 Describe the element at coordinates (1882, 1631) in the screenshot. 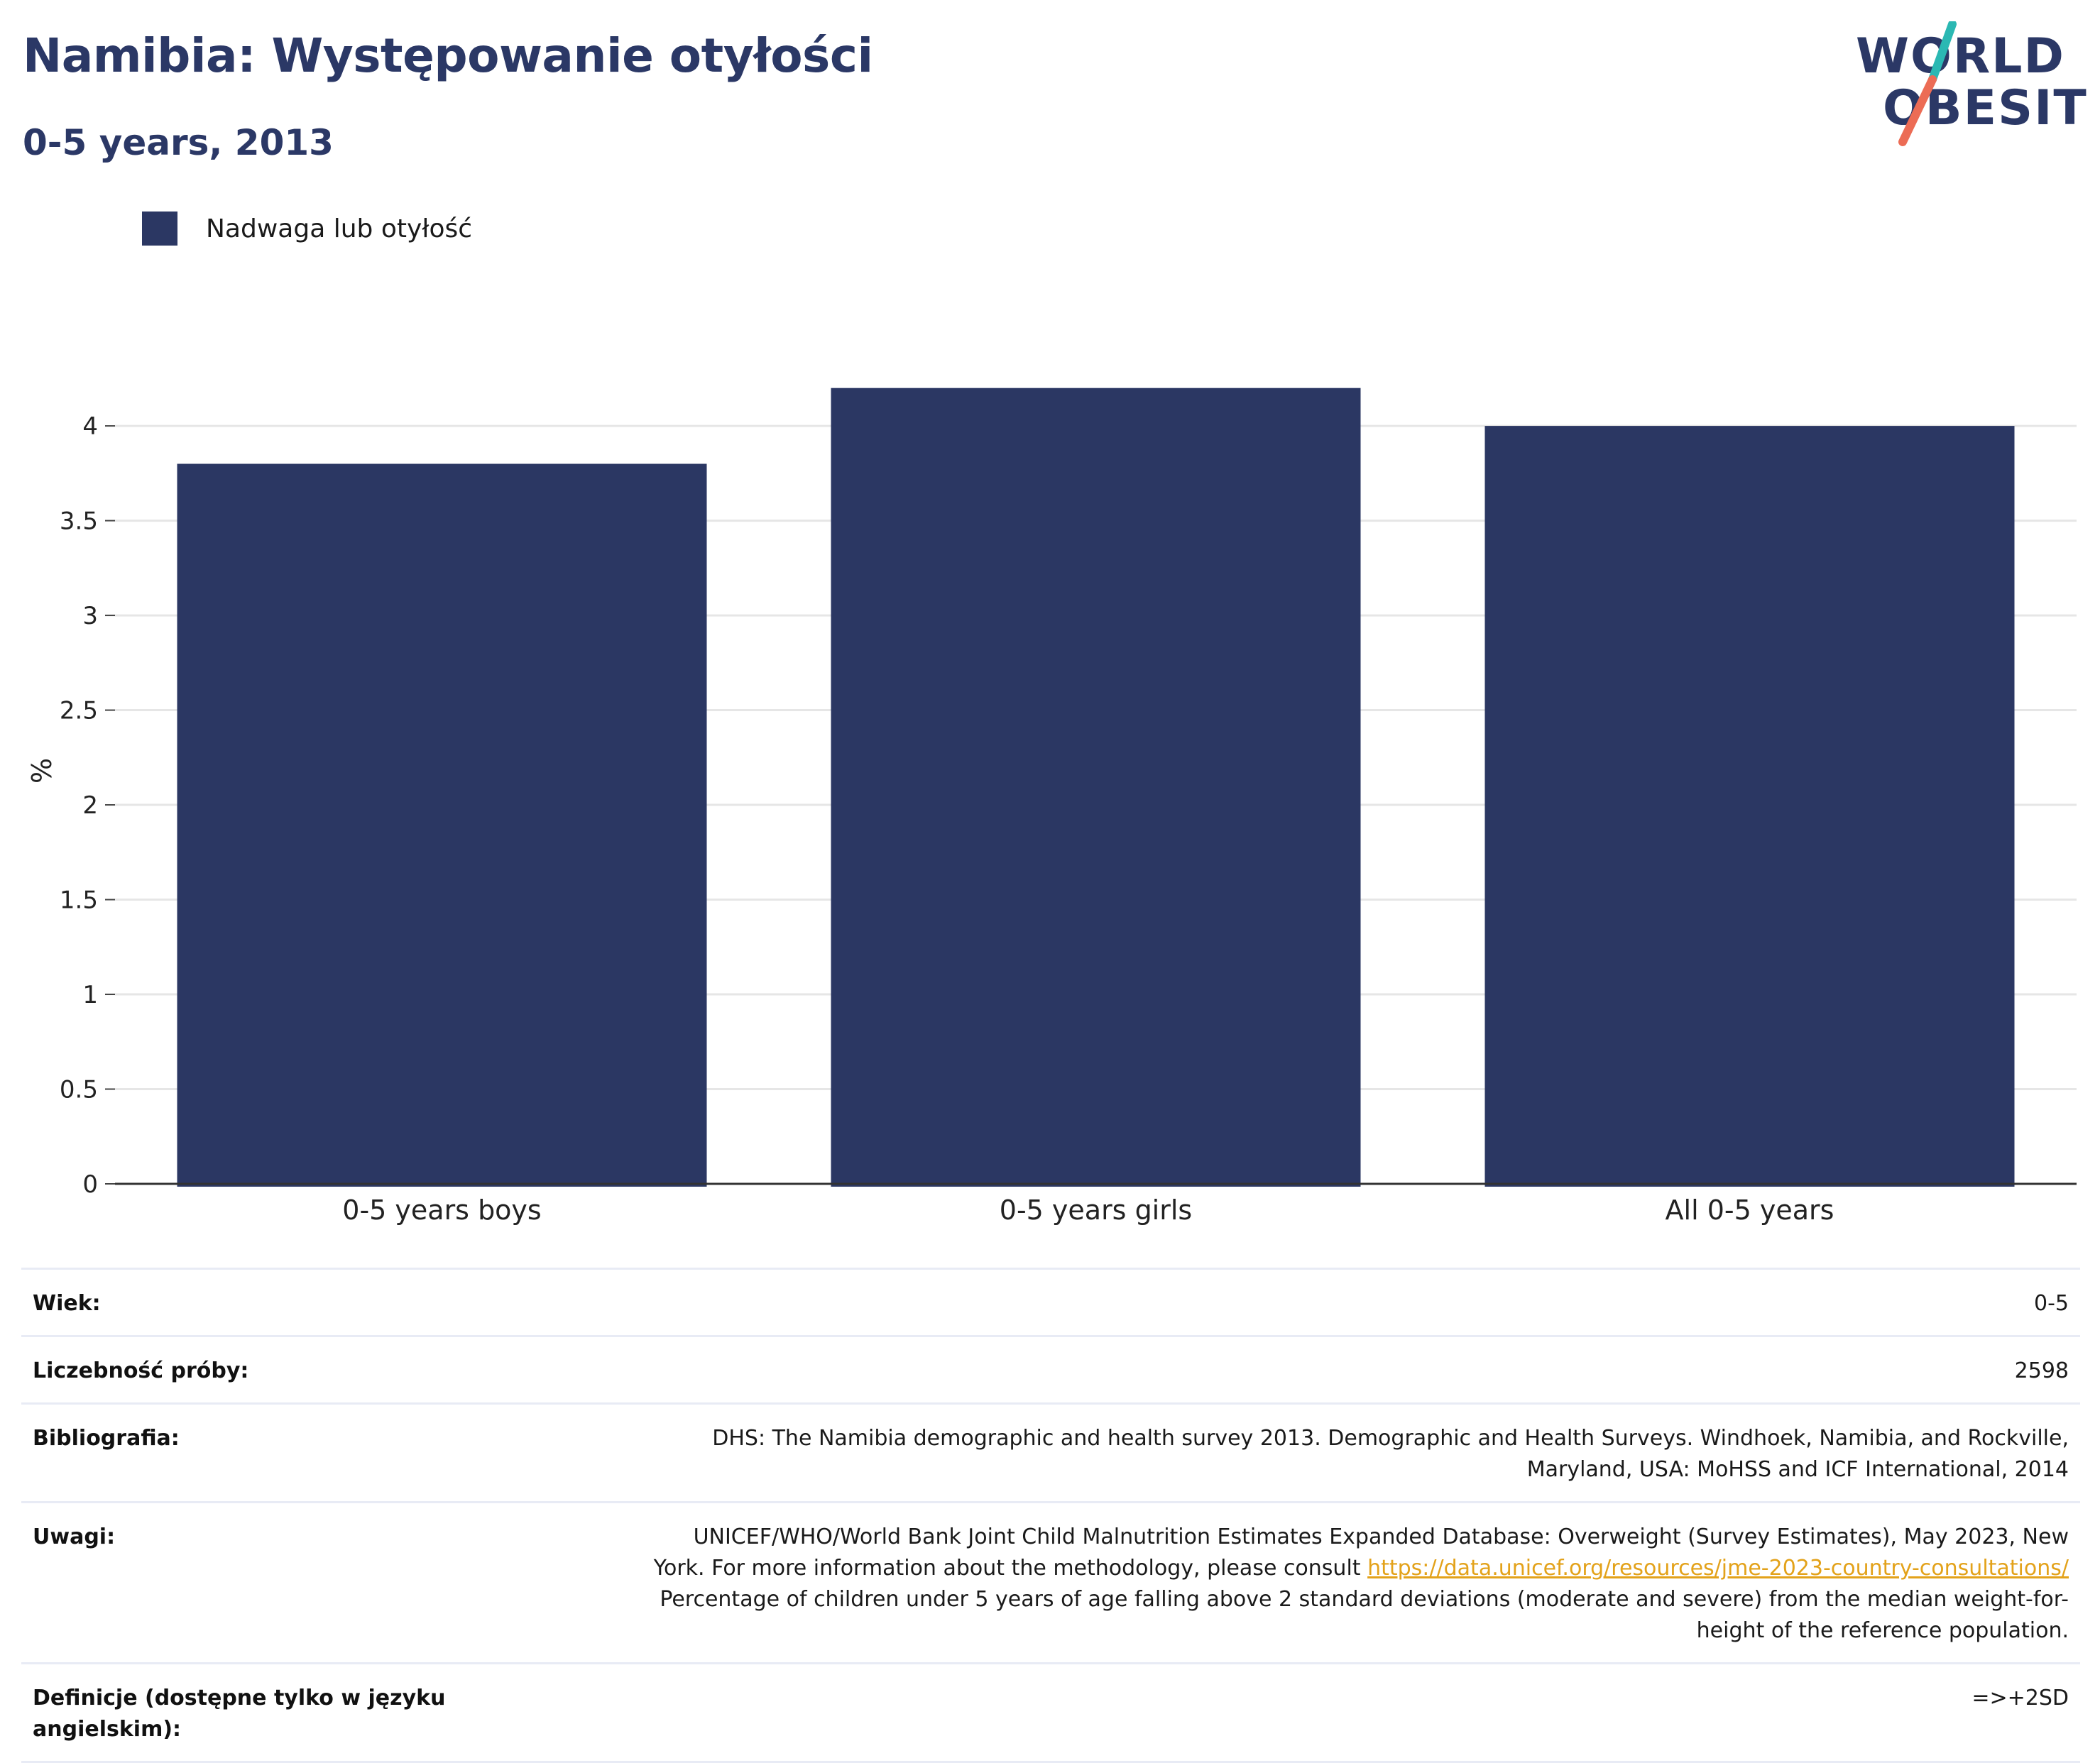

I see `notes-line-4: height of the reference population.` at that location.